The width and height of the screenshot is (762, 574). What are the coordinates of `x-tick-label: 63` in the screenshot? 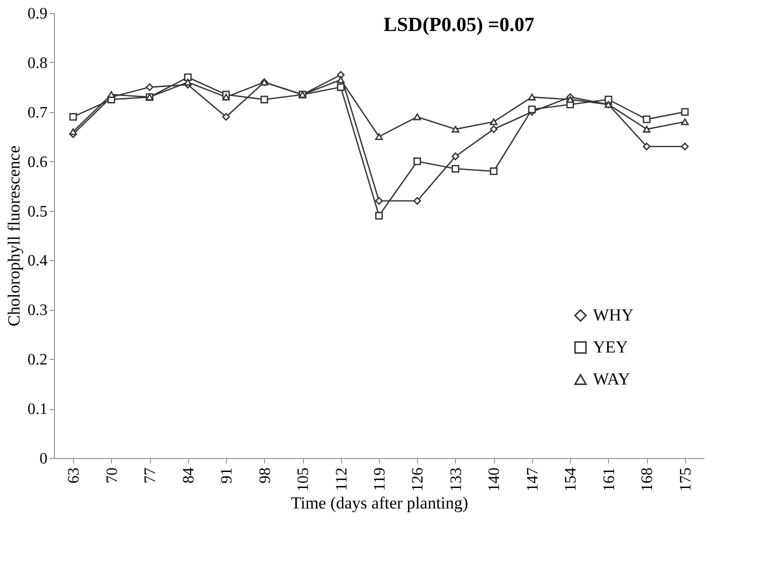 It's located at (74, 476).